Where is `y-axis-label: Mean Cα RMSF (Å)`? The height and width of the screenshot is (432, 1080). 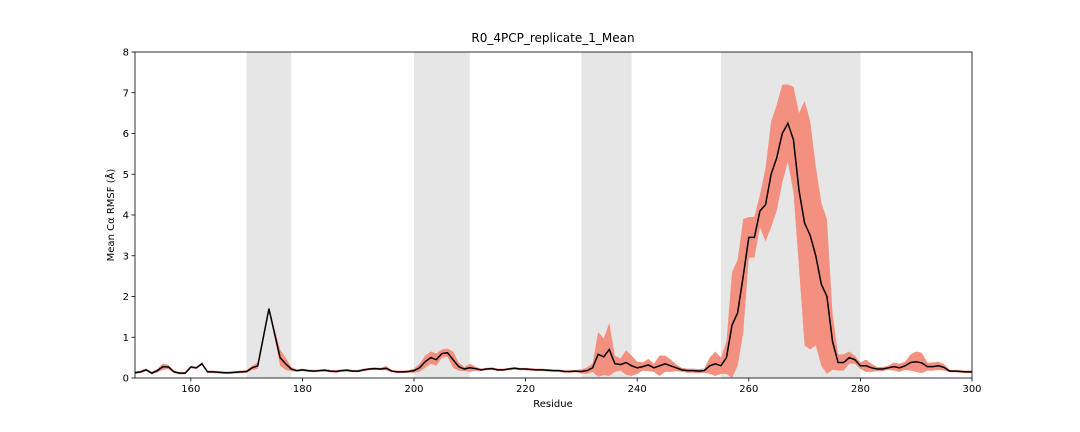 y-axis-label: Mean Cα RMSF (Å) is located at coordinates (110, 215).